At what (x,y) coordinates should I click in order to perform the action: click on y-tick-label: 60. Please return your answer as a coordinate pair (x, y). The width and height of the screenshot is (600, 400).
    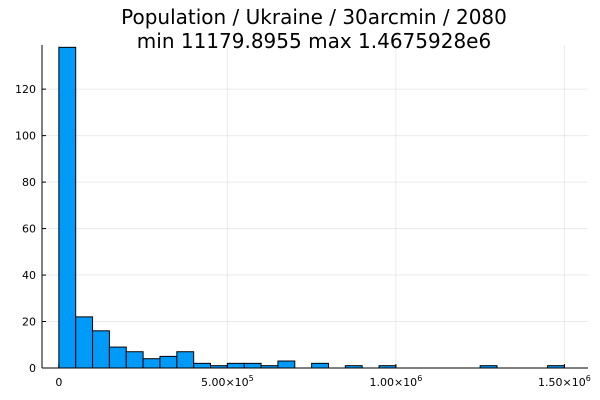
    Looking at the image, I should click on (29, 229).